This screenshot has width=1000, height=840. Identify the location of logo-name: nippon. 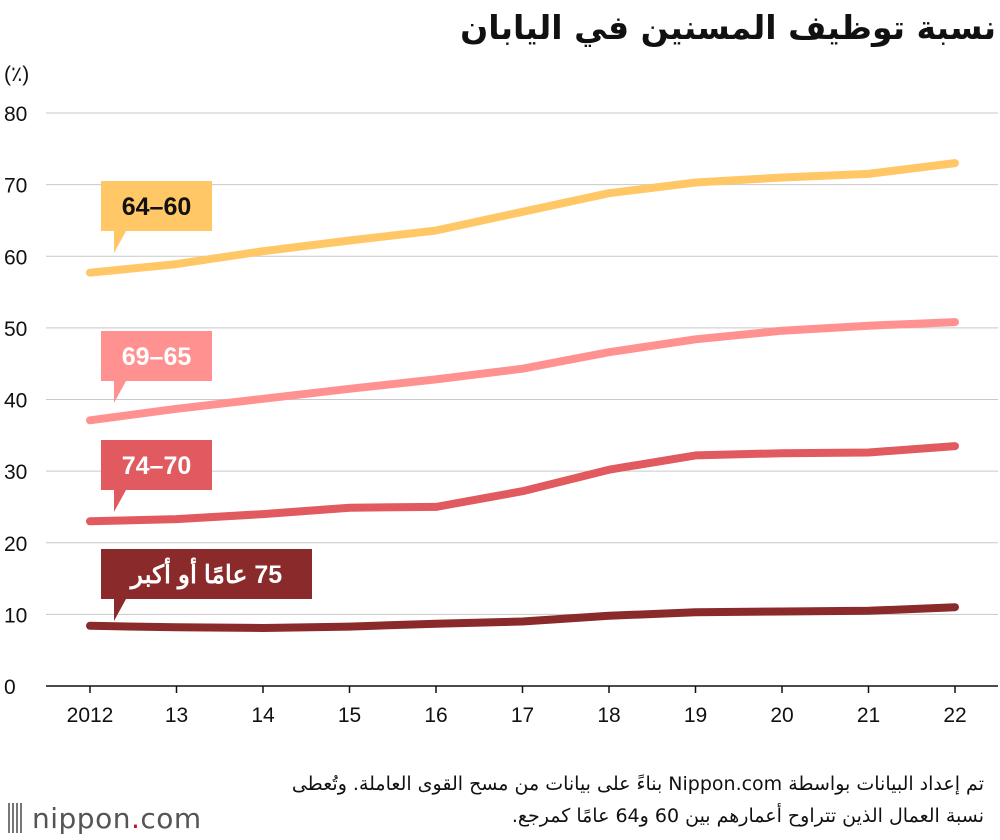
(81, 818).